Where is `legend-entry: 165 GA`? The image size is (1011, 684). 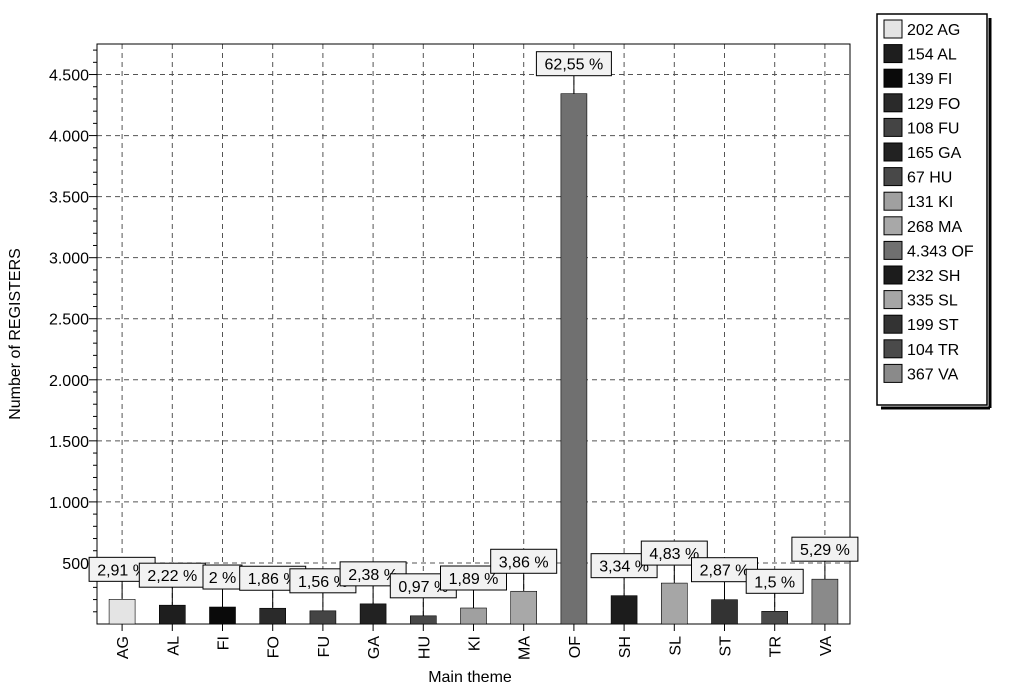
legend-entry: 165 GA is located at coordinates (934, 153).